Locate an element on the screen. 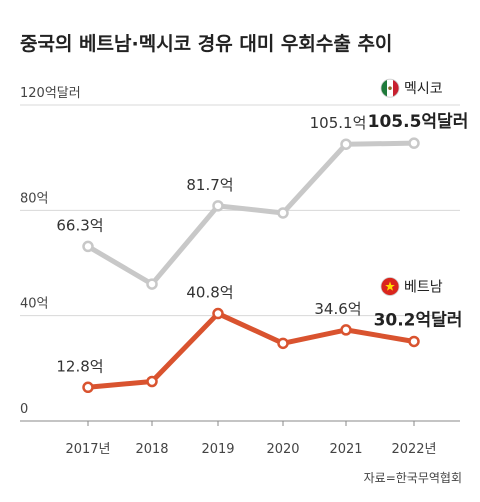 The width and height of the screenshot is (480, 502). data-label: 105.5억달러 is located at coordinates (418, 121).